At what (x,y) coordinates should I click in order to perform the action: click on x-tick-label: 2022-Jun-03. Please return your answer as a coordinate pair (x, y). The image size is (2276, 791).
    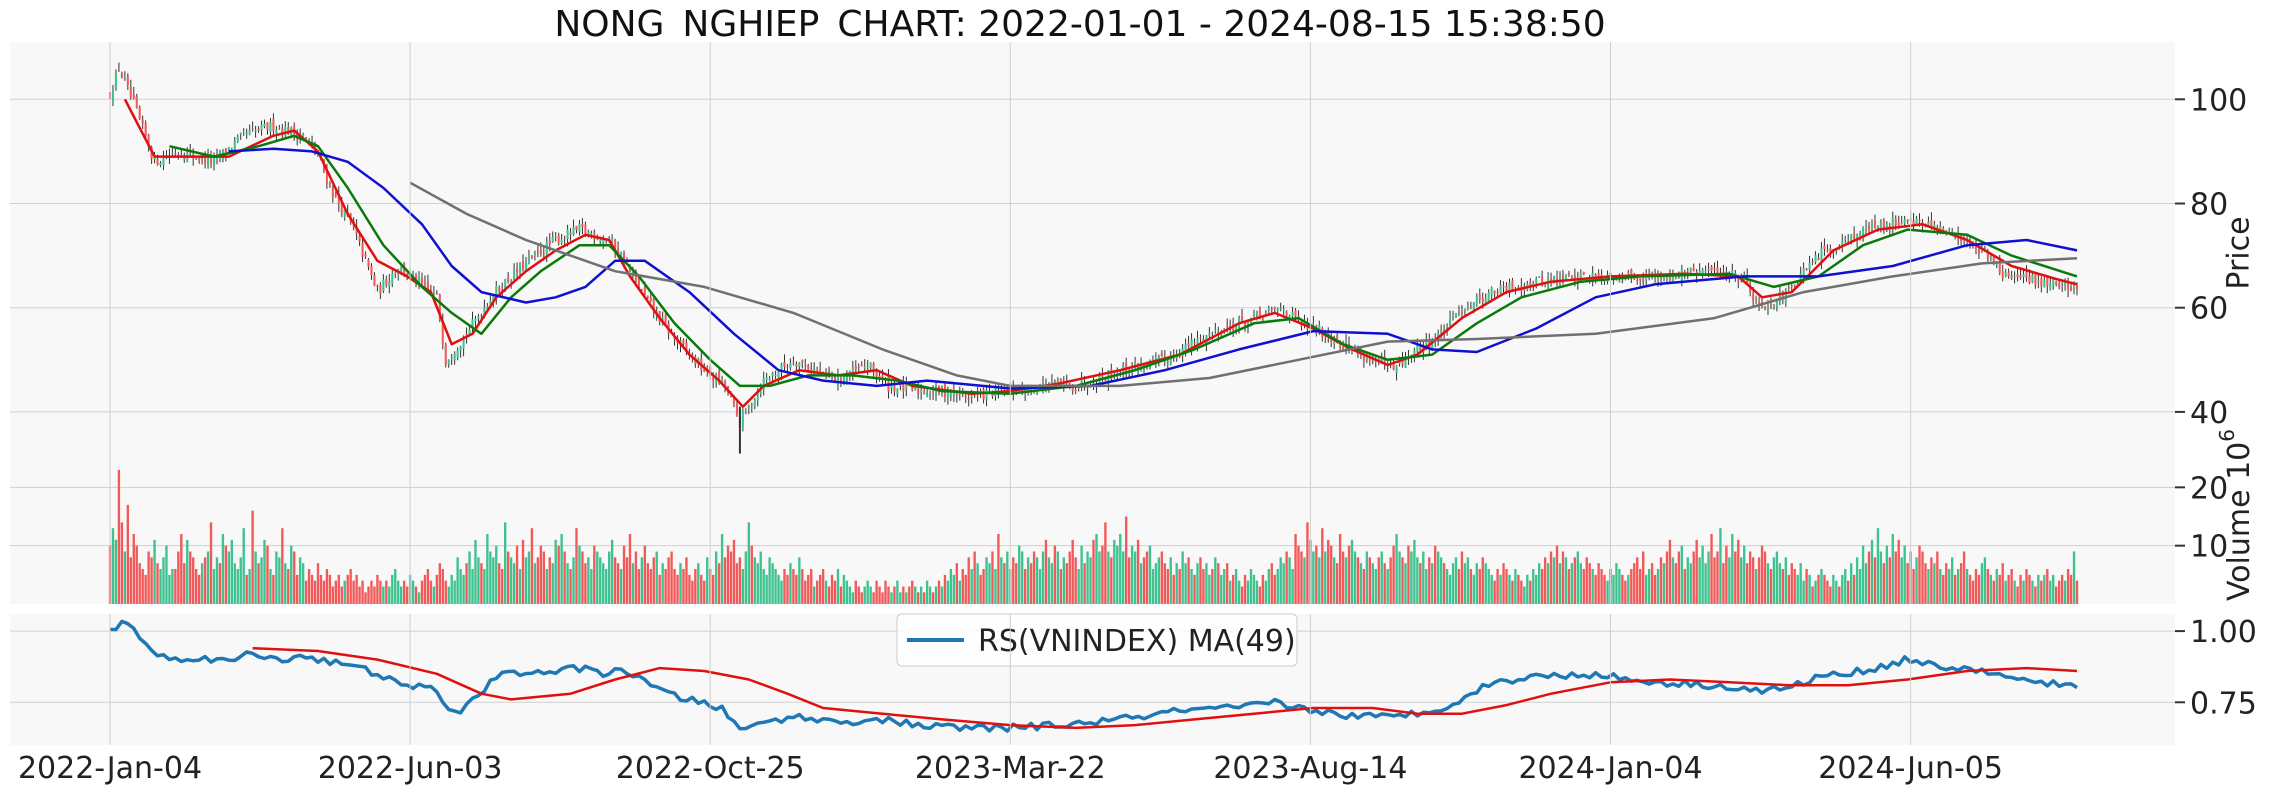
    Looking at the image, I should click on (410, 768).